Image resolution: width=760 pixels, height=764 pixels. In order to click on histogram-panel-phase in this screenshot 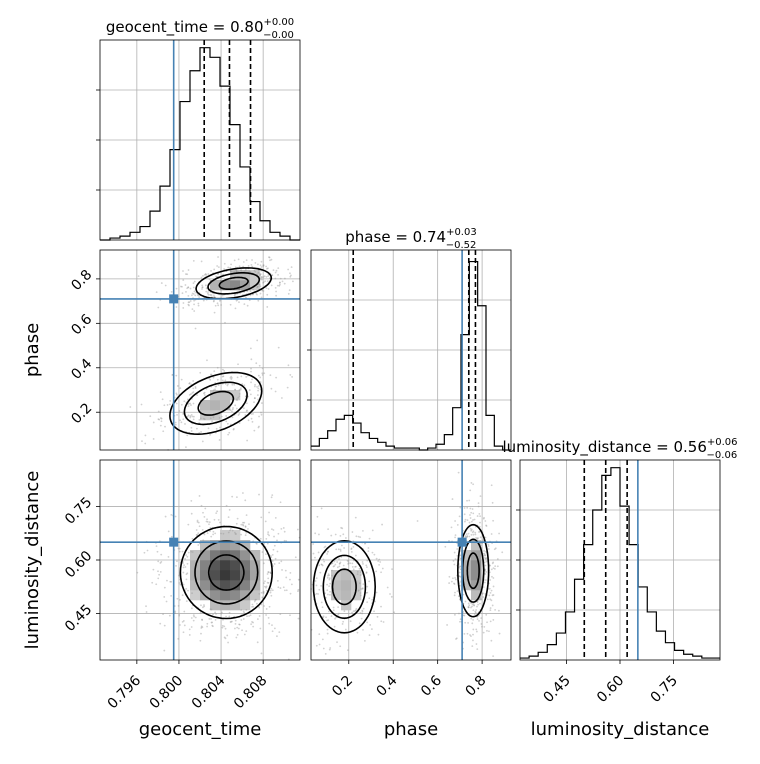, I will do `click(409, 350)`.